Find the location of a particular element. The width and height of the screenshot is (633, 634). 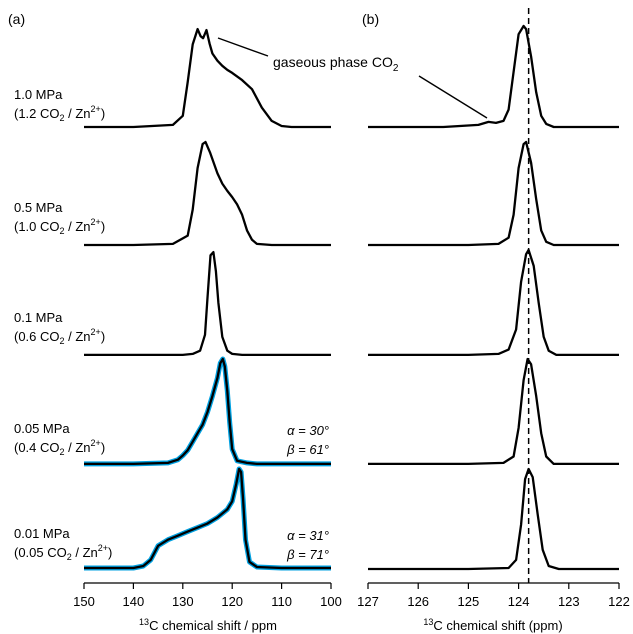

x-axis-title-a-sup: 13 is located at coordinates (144, 622).